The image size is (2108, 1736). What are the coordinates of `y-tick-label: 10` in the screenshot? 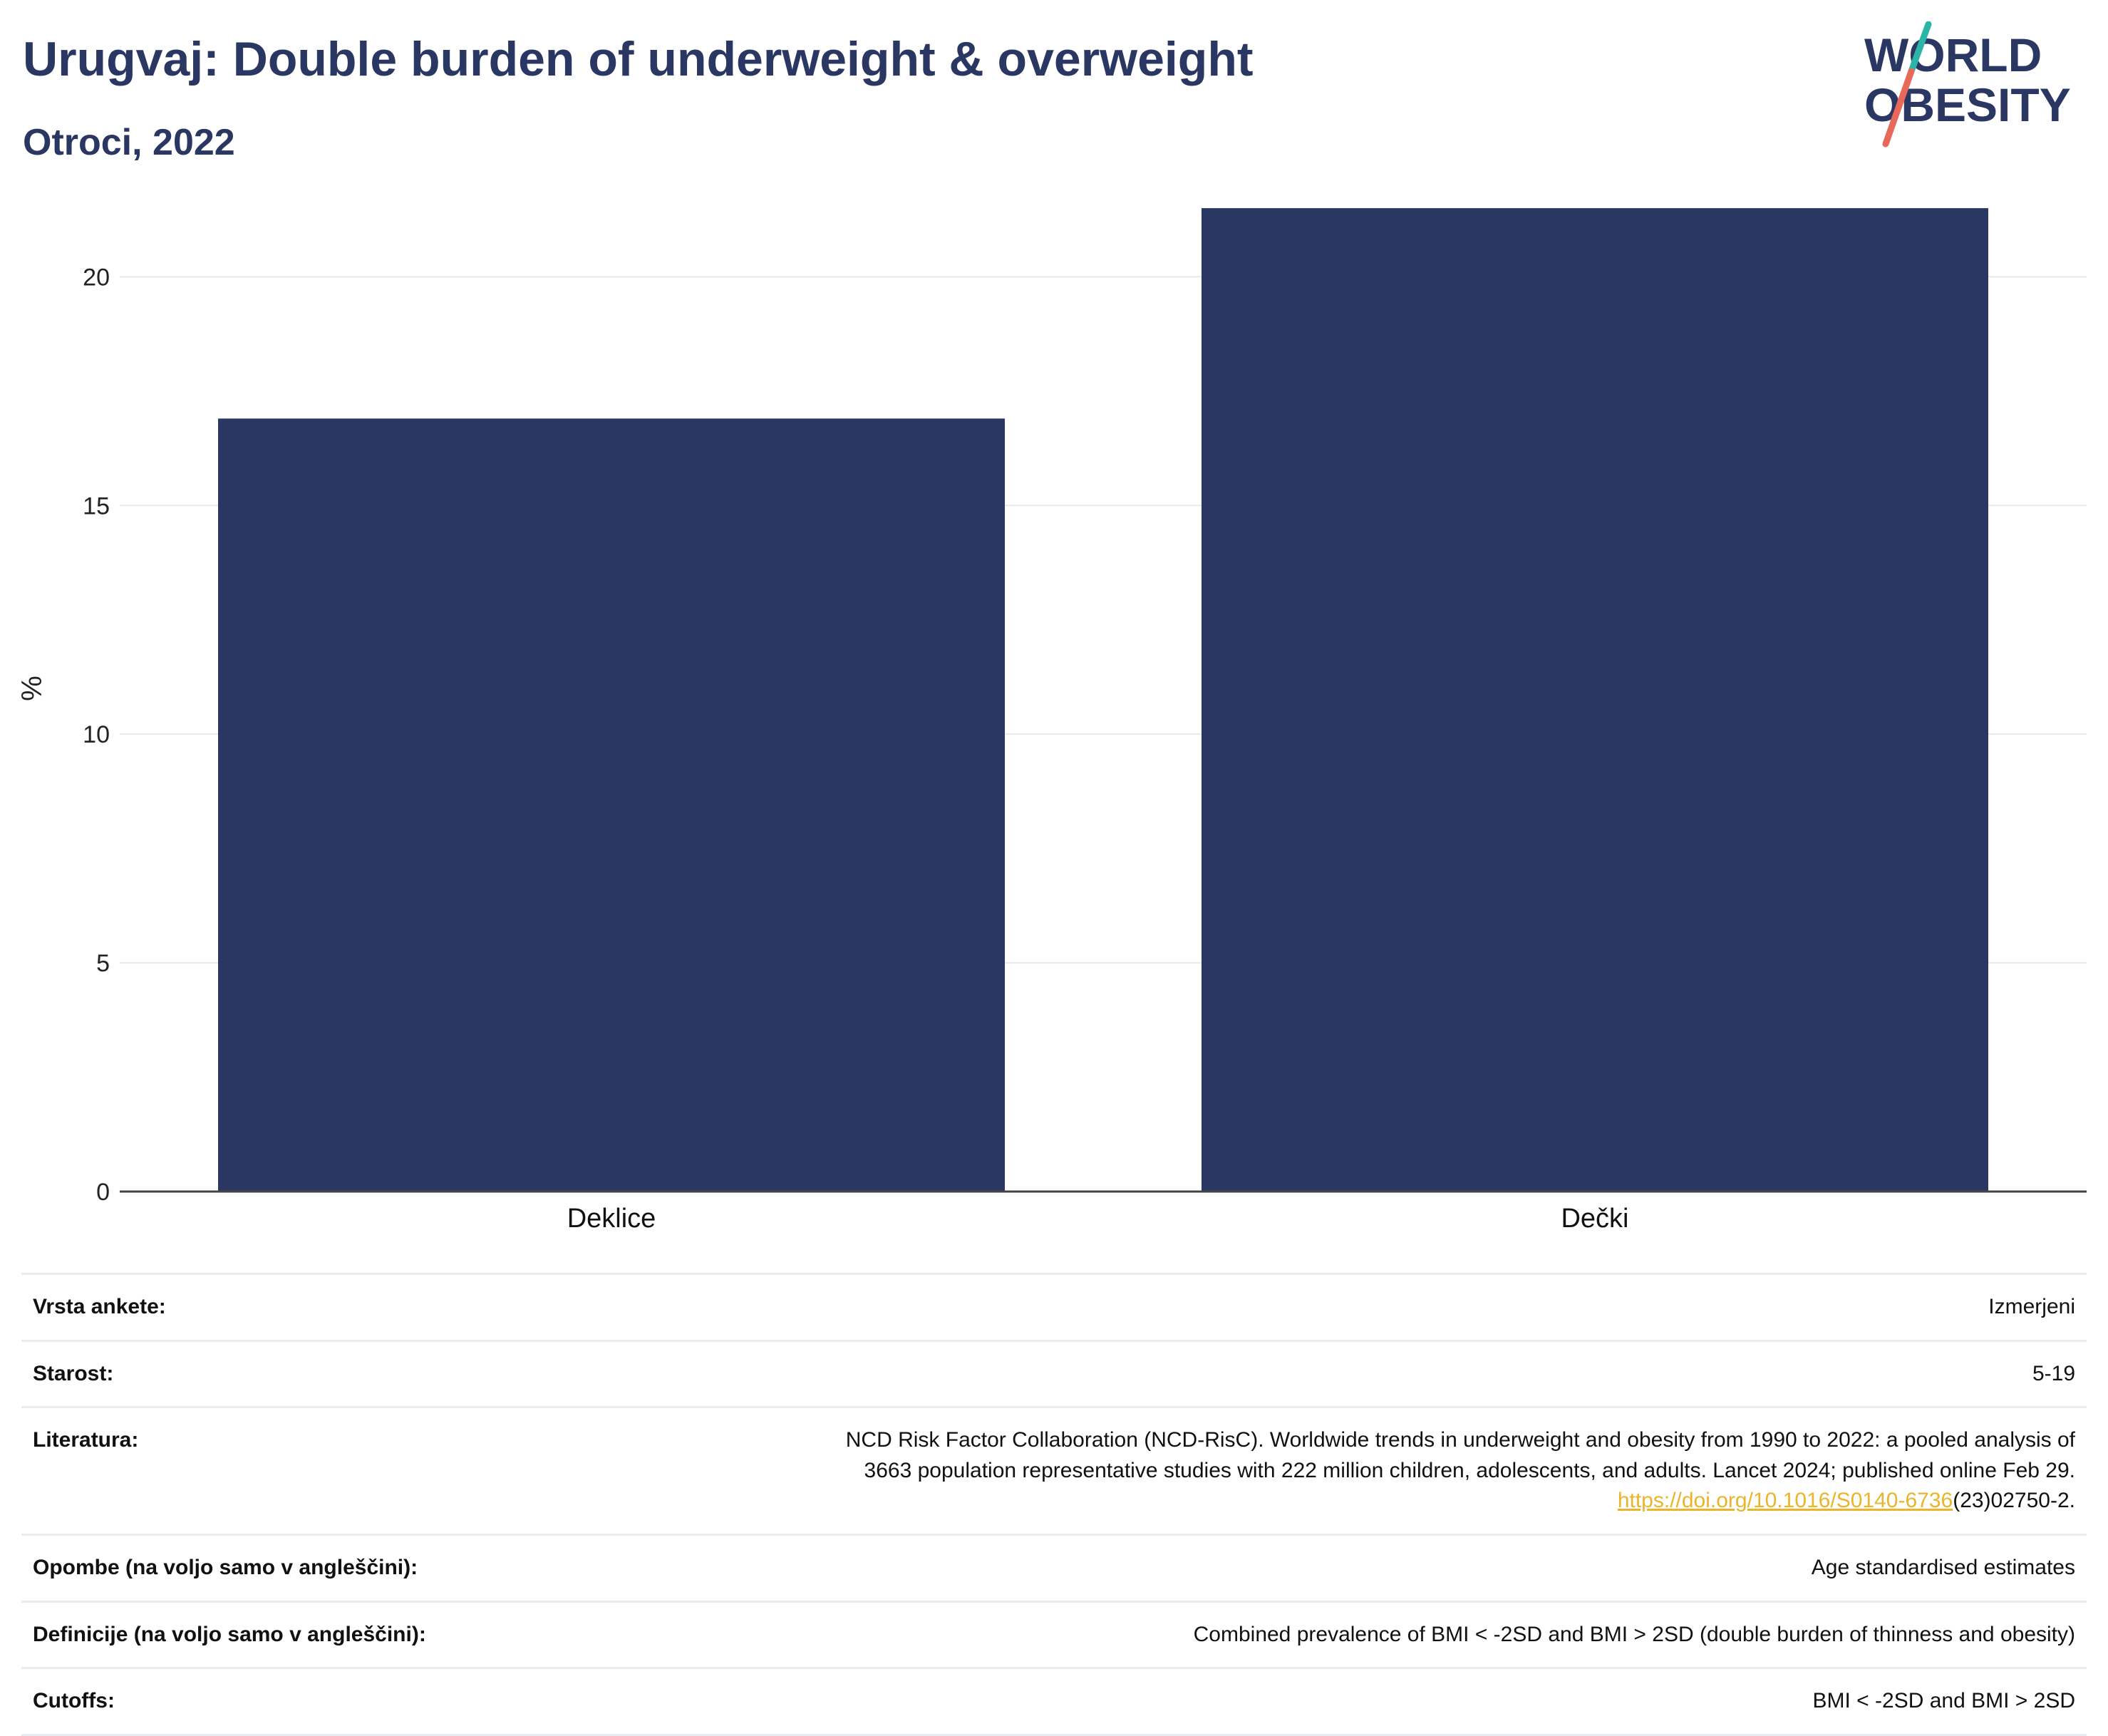 It's located at (96, 735).